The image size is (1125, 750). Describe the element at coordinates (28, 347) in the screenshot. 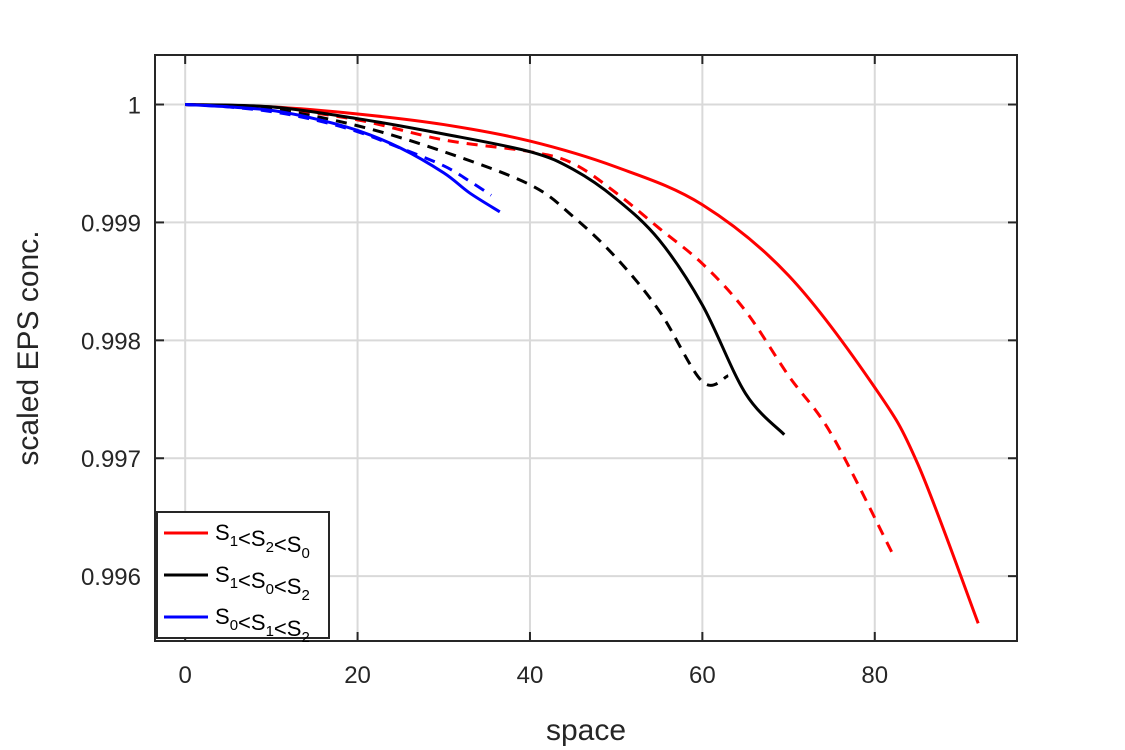

I see `y-axis-label: scaled EPS conc.` at that location.